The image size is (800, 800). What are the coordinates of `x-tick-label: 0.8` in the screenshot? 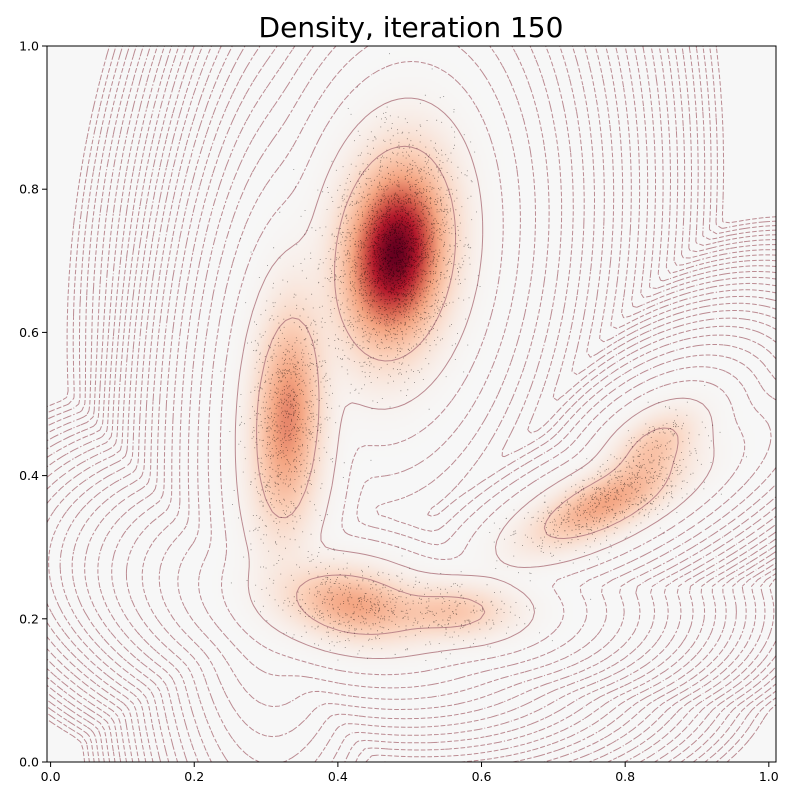 It's located at (625, 776).